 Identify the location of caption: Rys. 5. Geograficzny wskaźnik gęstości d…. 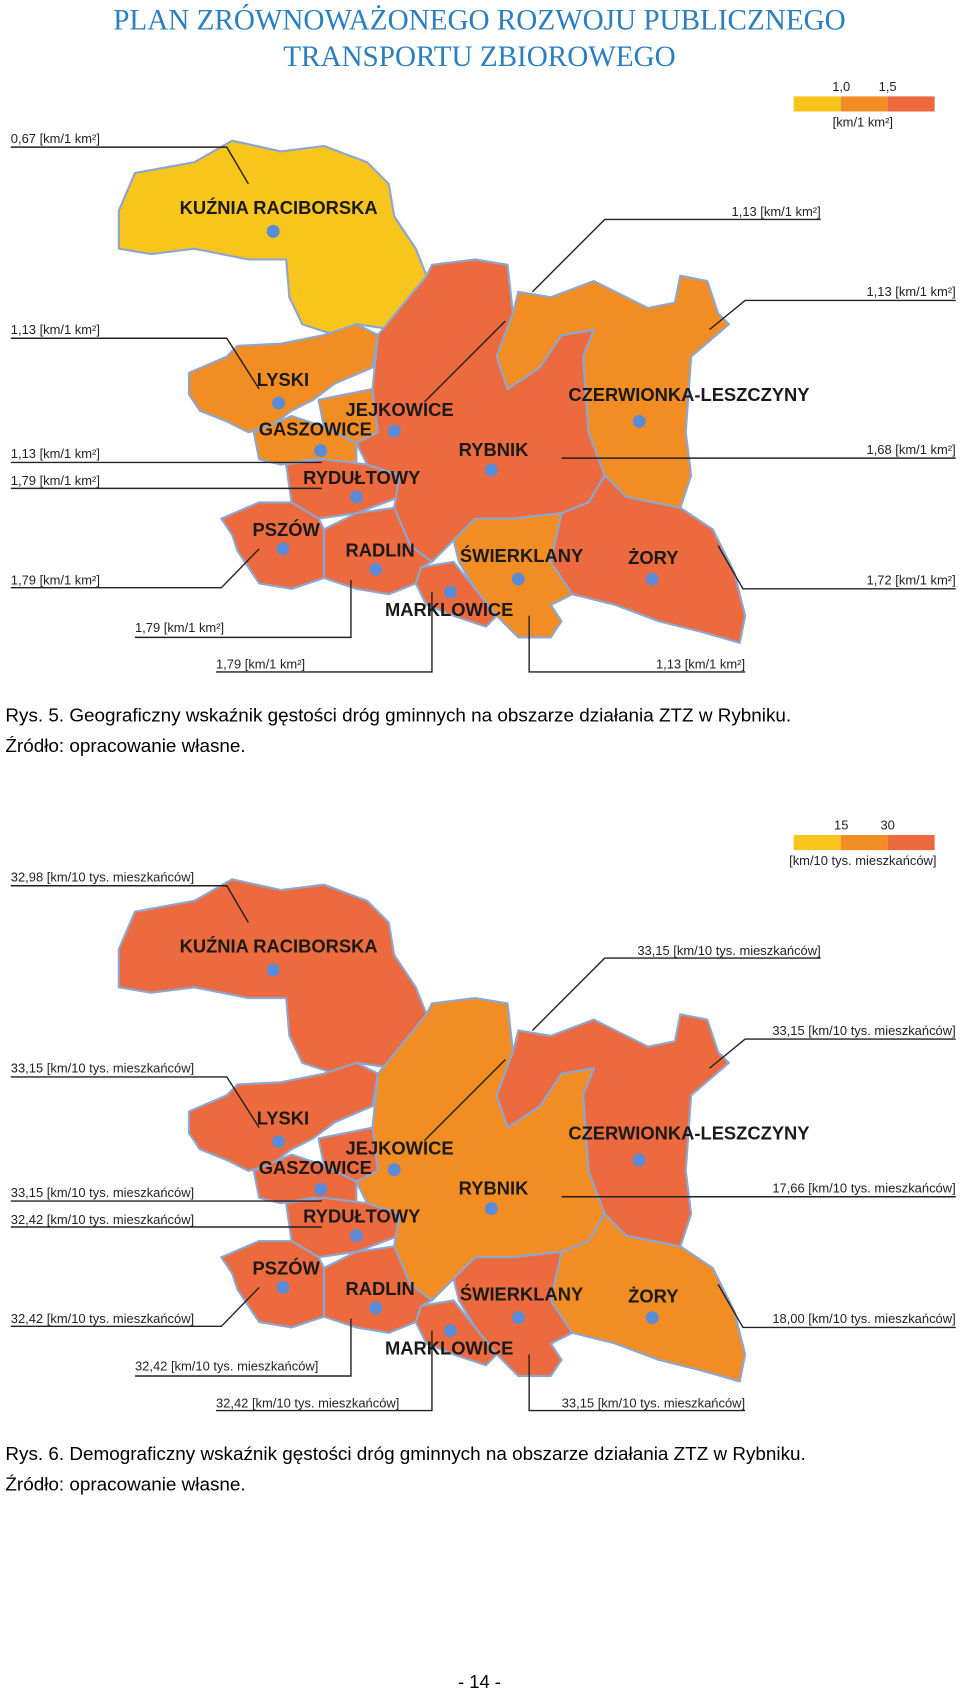
(398, 716).